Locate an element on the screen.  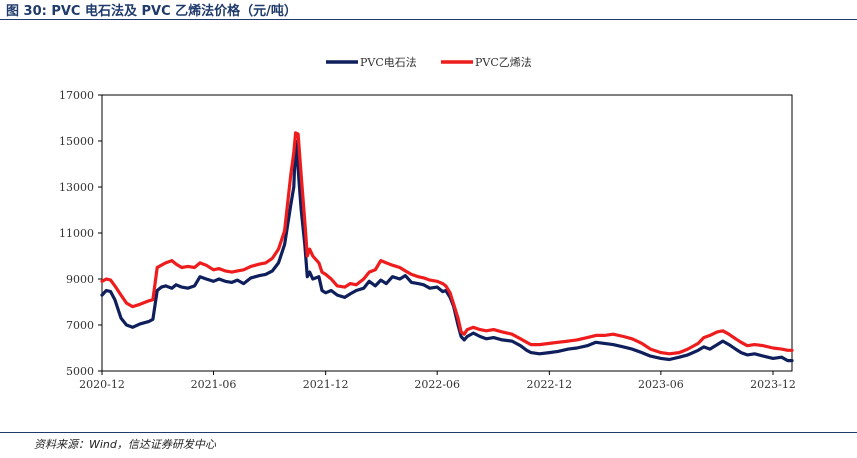
chart-legend: PVC电石法 PVC乙烯法 is located at coordinates (429, 62).